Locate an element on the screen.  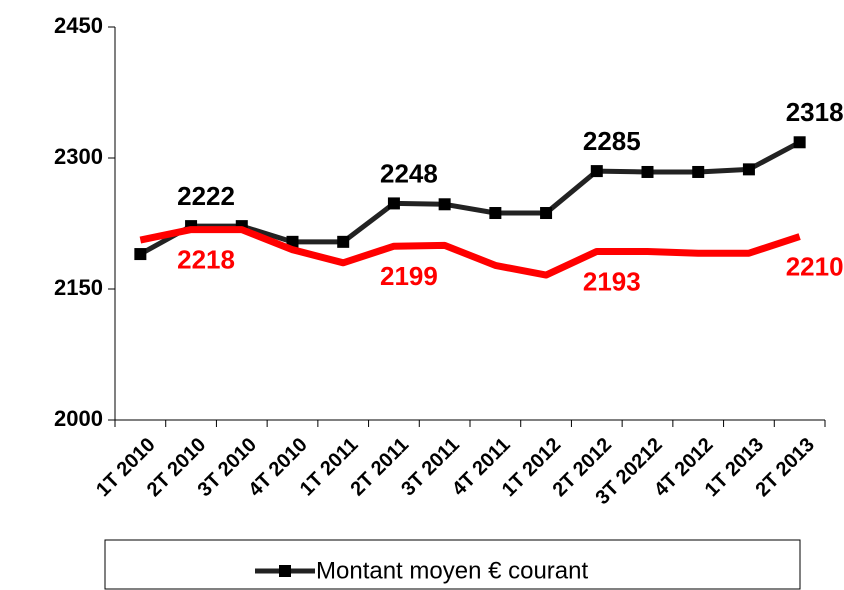
y-tick-label: 2450 is located at coordinates (78, 25).